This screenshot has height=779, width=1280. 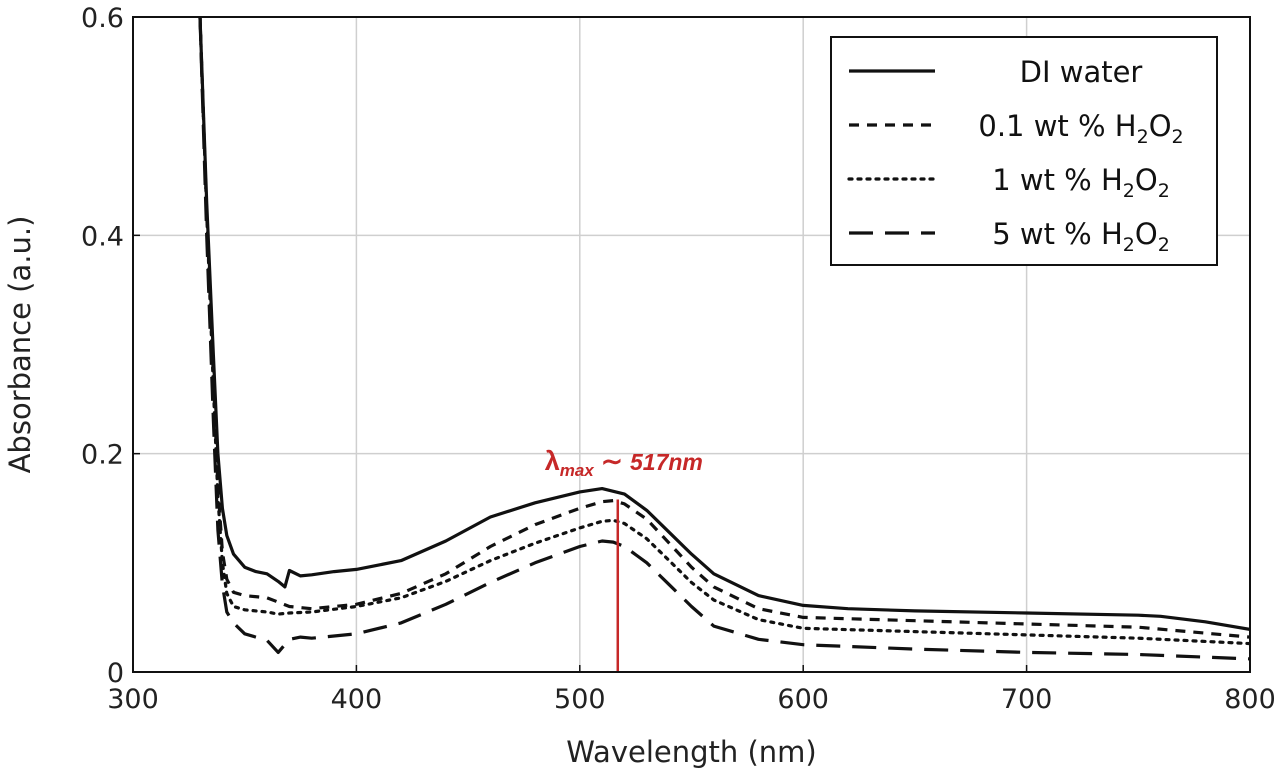 I want to click on y-tick-label-1: 0.2, so click(x=102, y=455).